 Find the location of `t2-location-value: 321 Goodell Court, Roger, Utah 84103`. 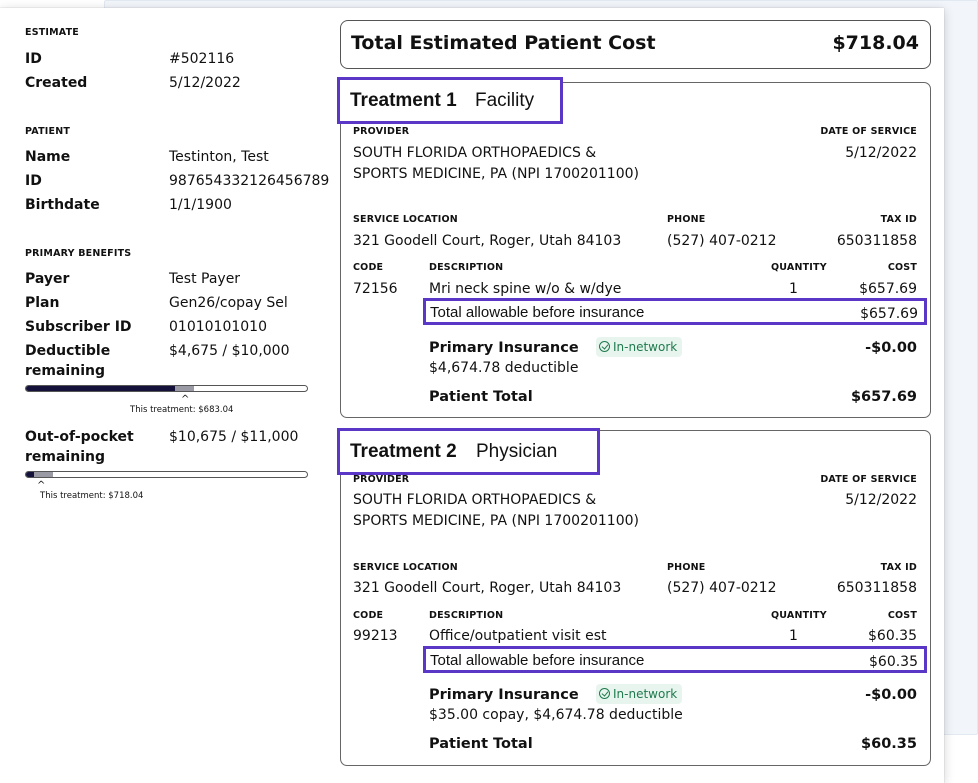

t2-location-value: 321 Goodell Court, Roger, Utah 84103 is located at coordinates (487, 588).